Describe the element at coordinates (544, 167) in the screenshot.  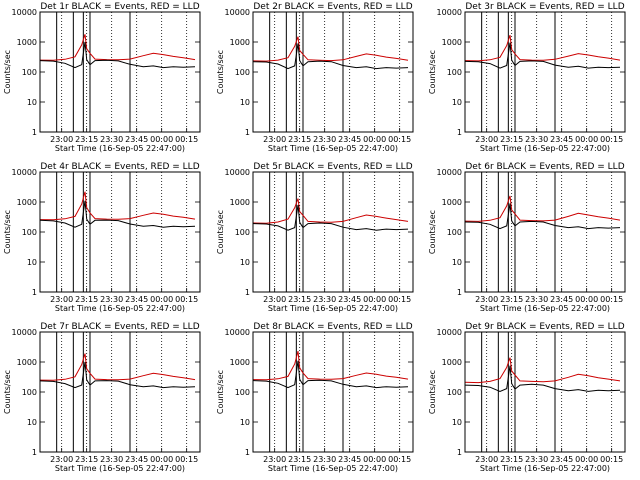
I see `chart-title: Det 6r BLACK = Events, RED = LLD` at that location.